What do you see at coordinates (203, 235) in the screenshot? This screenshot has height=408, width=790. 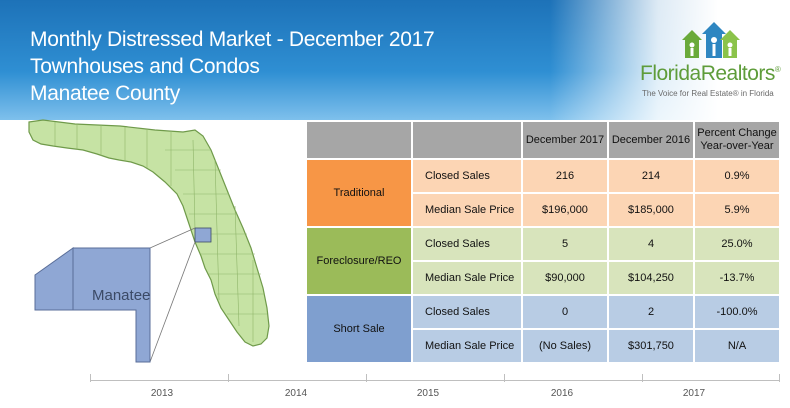 I see `manatee-county-highlight` at bounding box center [203, 235].